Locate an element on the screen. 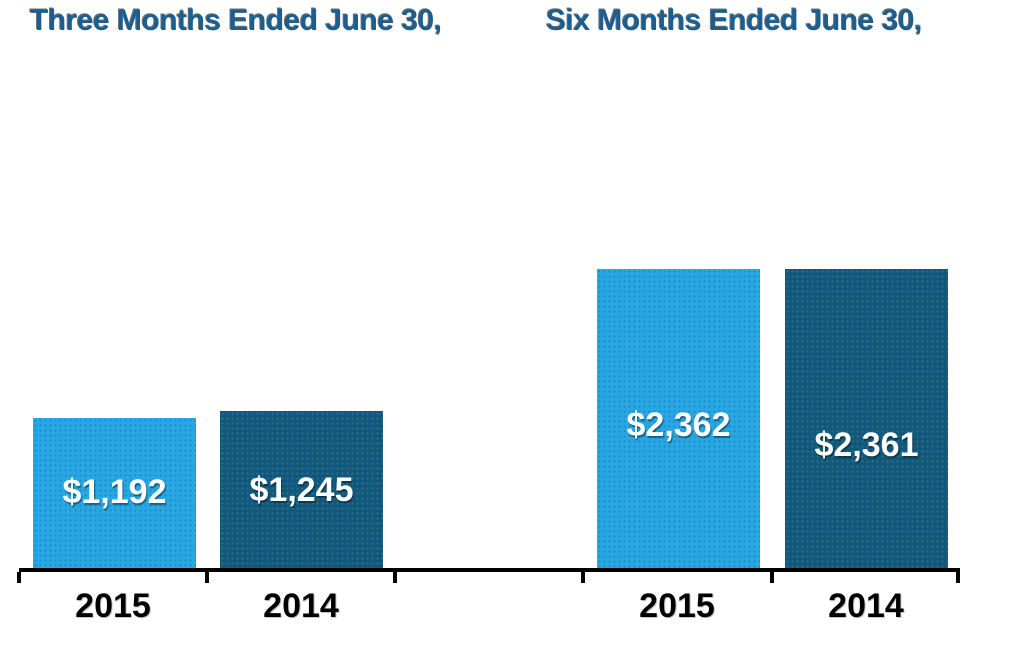  bar-three-months-2015: $1,192 is located at coordinates (114, 493).